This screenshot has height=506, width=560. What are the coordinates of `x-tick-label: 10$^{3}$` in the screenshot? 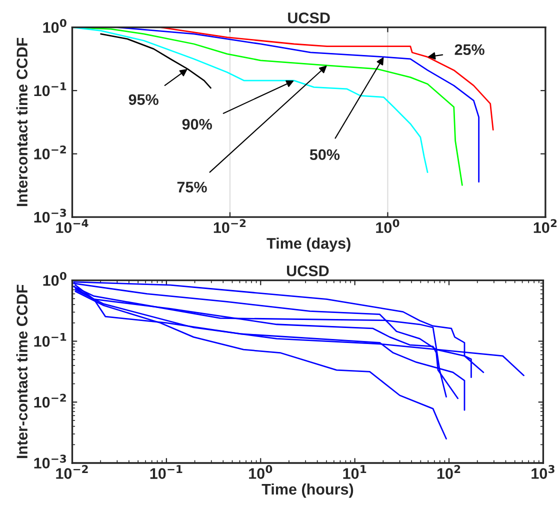 It's located at (543, 472).